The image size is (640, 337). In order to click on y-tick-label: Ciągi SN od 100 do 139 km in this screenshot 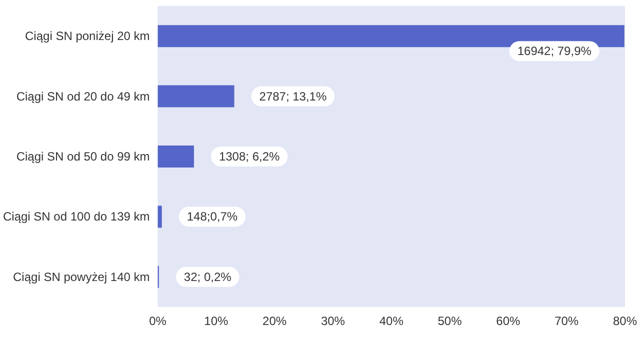, I will do `click(76, 217)`.